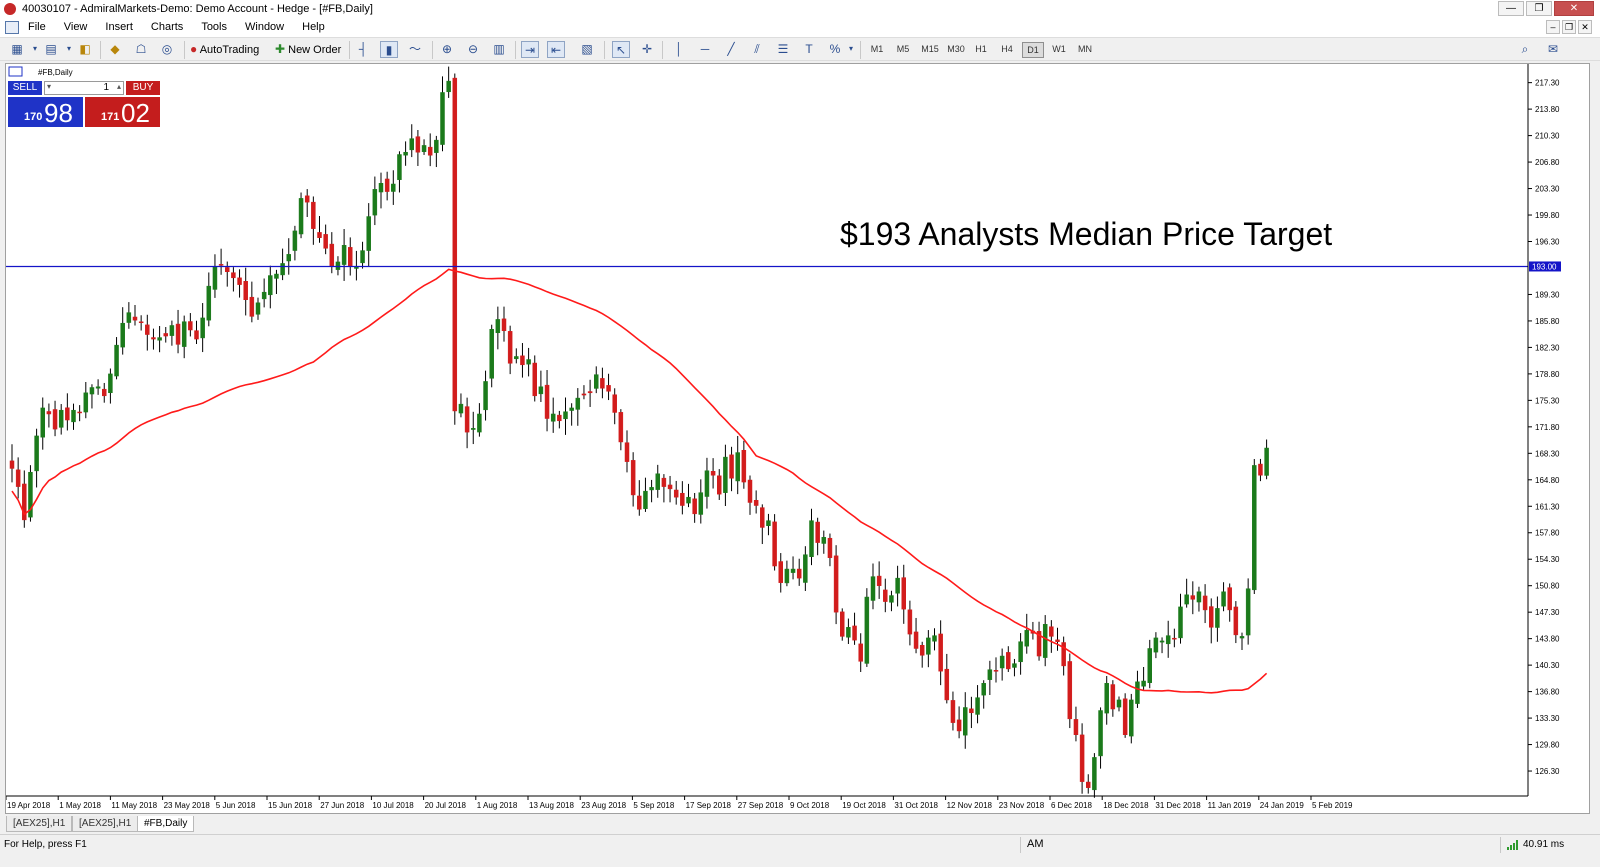 The height and width of the screenshot is (867, 1600). What do you see at coordinates (363, 49) in the screenshot?
I see `bar-chart-icon: ┤` at bounding box center [363, 49].